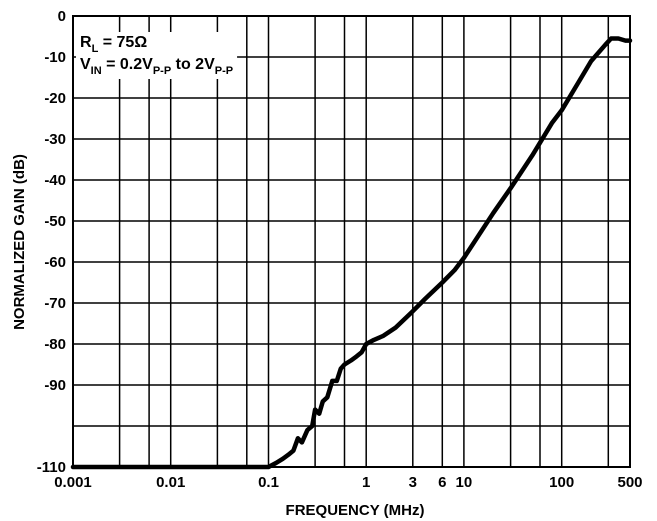 This screenshot has height=521, width=657. I want to click on x-tick-labels: 0.001 0.01 0.1 1 3 6 10 100 500, so click(348, 482).